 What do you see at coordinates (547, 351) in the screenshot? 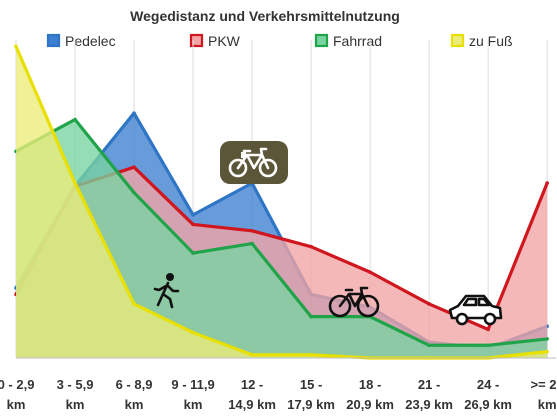
I see `point-zu-fuß-10` at bounding box center [547, 351].